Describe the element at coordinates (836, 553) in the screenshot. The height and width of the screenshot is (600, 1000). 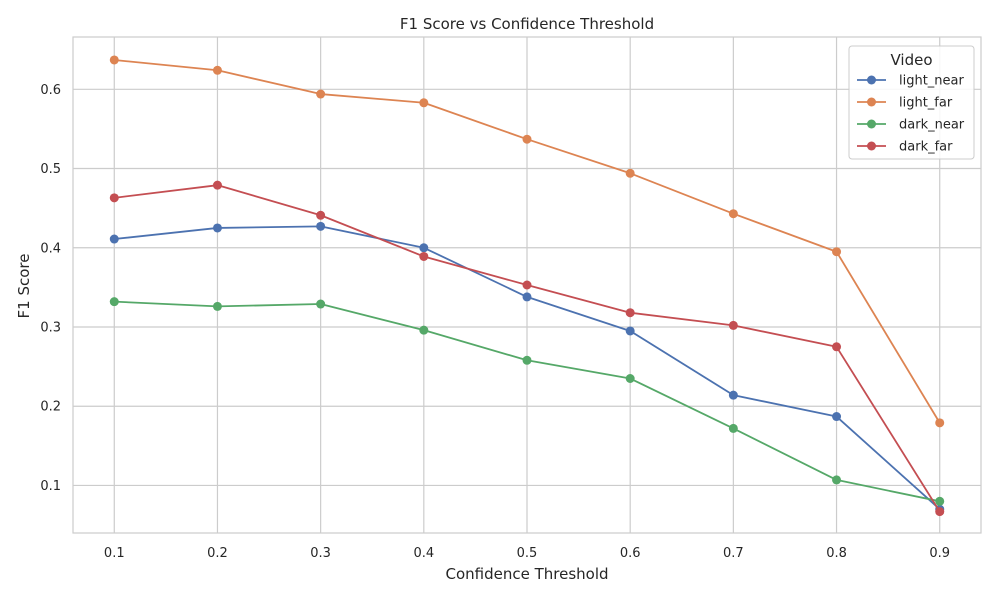
I see `x-tick-label: 0.8` at that location.